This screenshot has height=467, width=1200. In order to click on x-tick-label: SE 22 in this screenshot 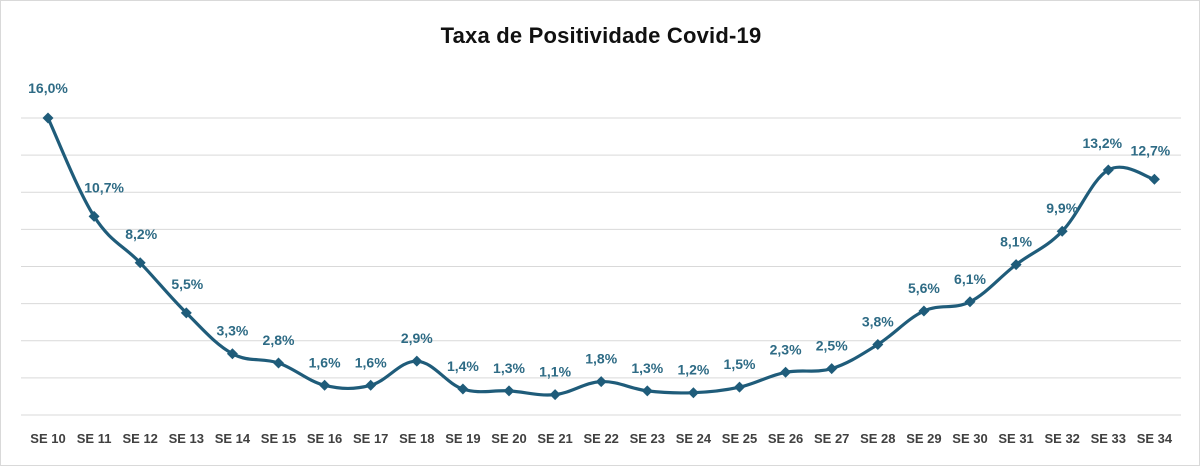, I will do `click(600, 438)`.